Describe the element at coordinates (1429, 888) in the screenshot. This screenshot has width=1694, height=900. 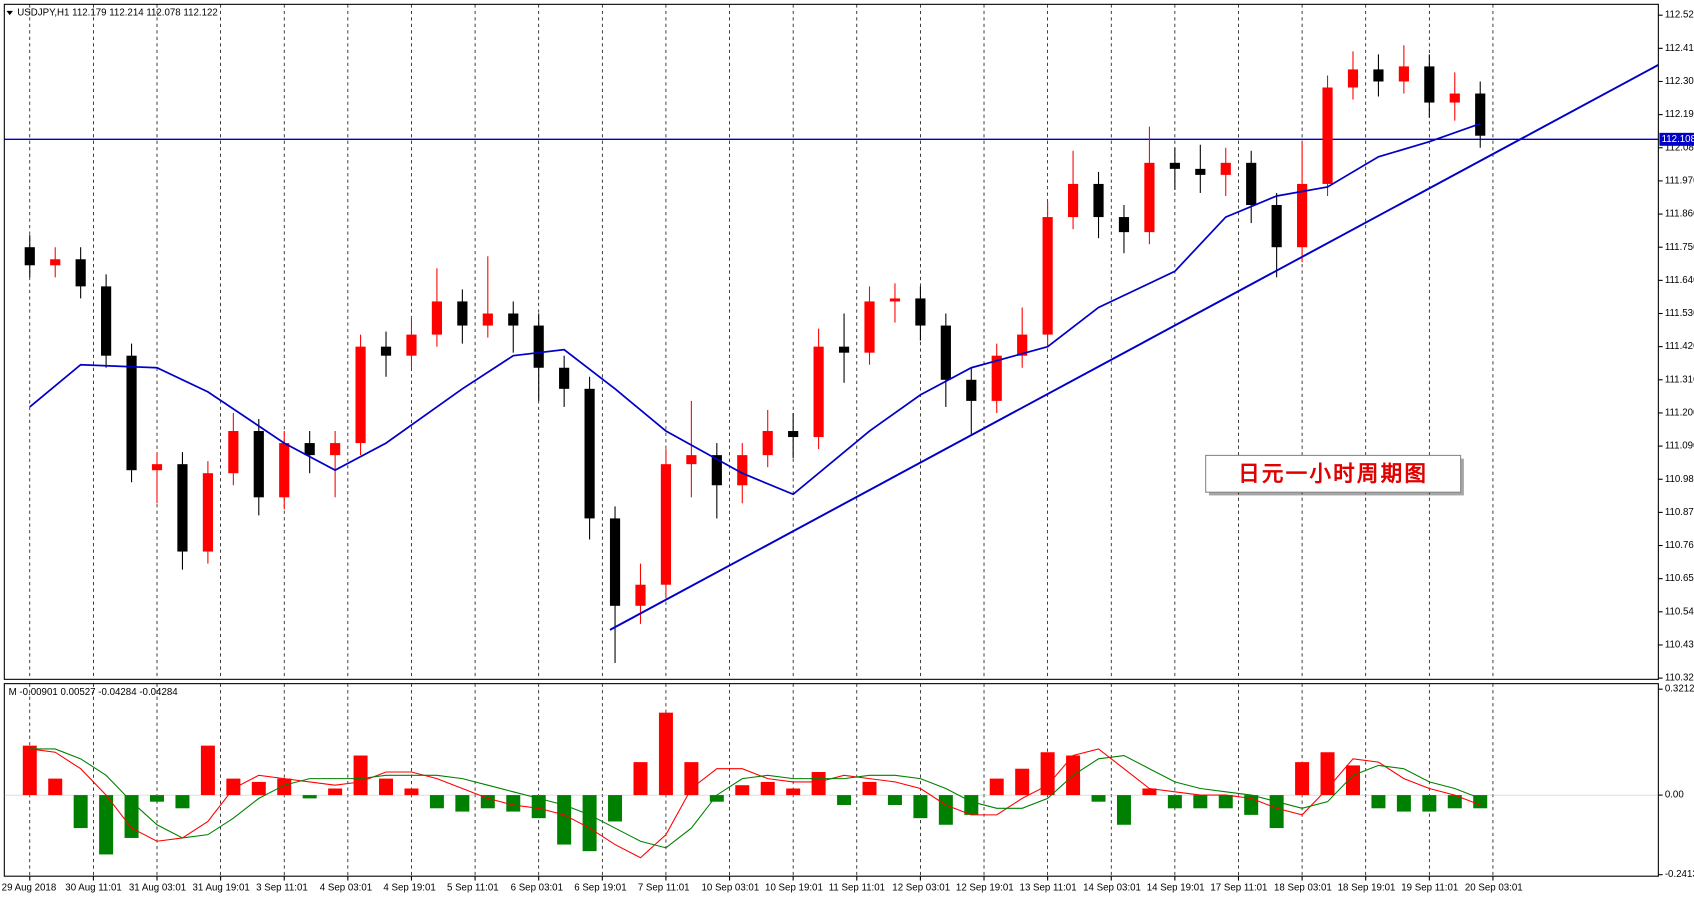
I see `x-tick-label: 19 Sep 11:01` at that location.